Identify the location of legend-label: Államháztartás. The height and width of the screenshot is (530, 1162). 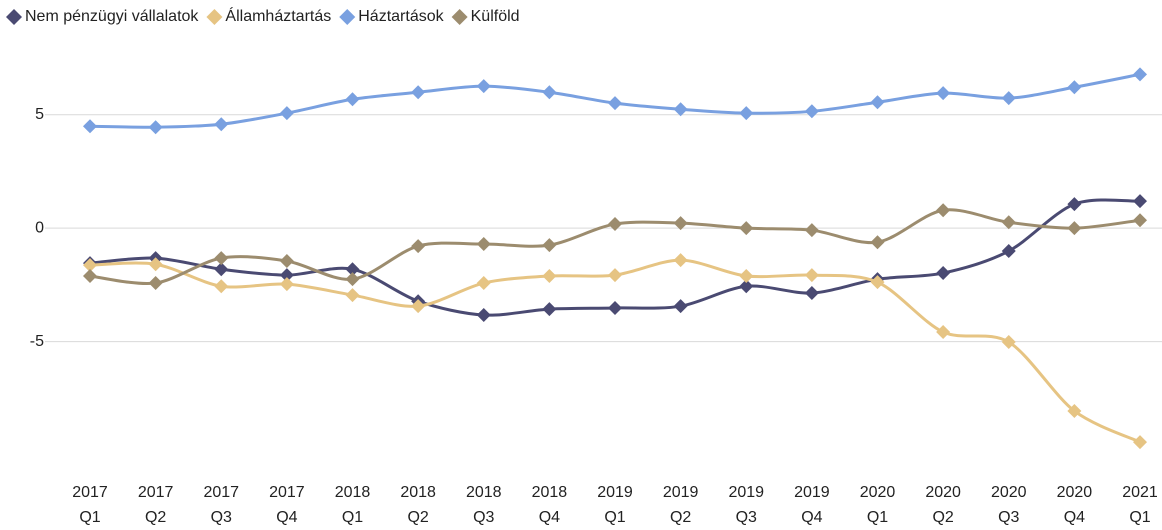
(278, 15).